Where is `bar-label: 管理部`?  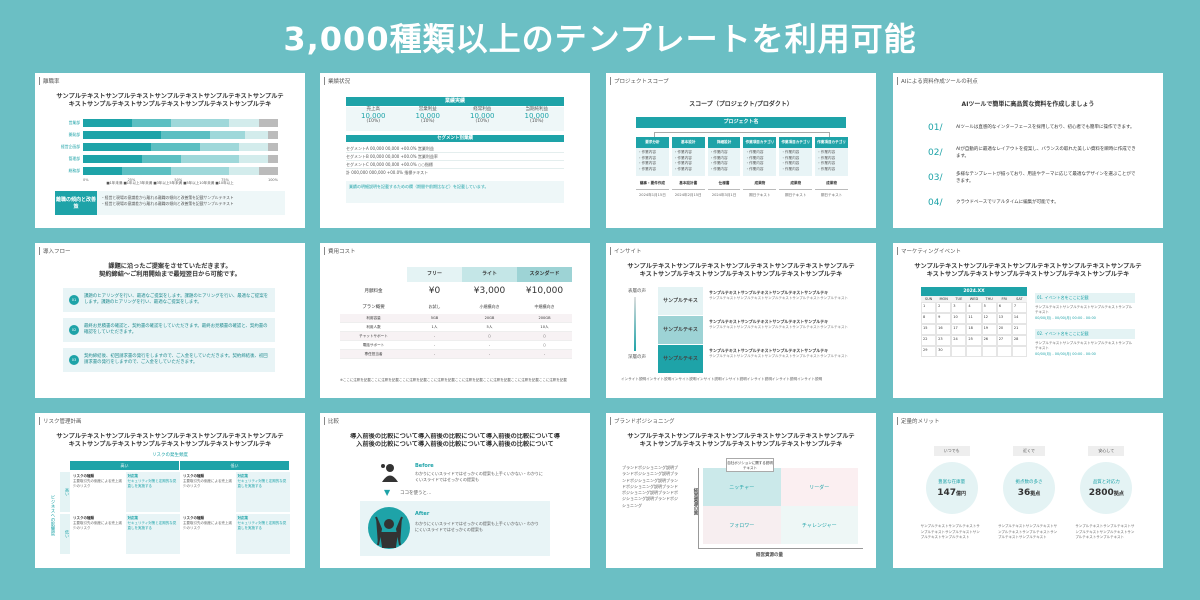
bar-label: 管理部 is located at coordinates (74, 158).